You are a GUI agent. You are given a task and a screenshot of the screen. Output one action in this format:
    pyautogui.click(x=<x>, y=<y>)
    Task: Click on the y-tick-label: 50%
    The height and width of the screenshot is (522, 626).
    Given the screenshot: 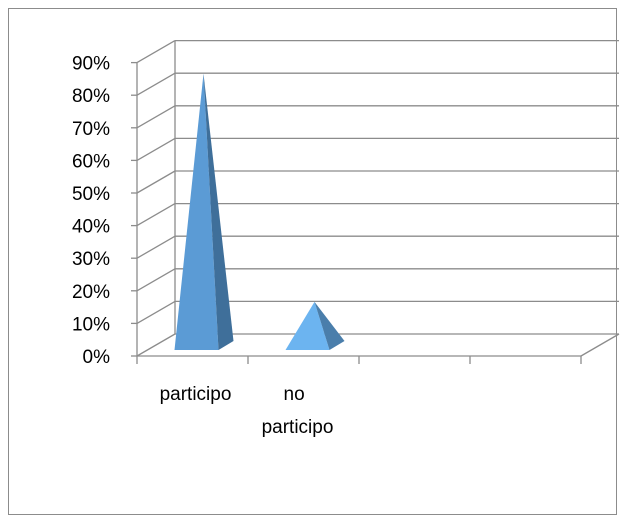 What is the action you would take?
    pyautogui.click(x=91, y=194)
    